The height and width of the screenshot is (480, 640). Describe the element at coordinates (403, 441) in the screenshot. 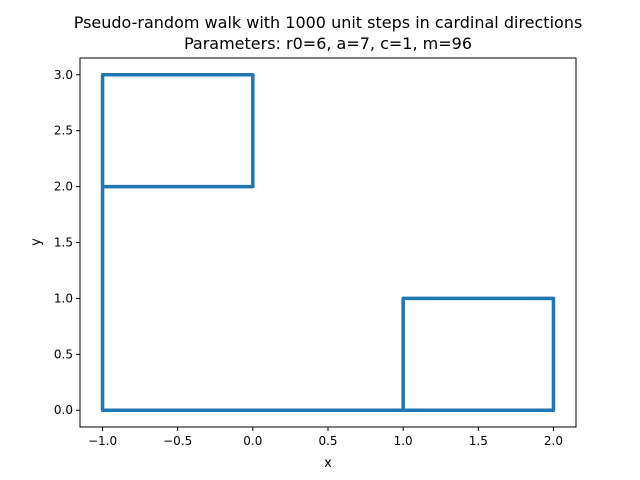

I see `x-tick-label: 1.0` at that location.